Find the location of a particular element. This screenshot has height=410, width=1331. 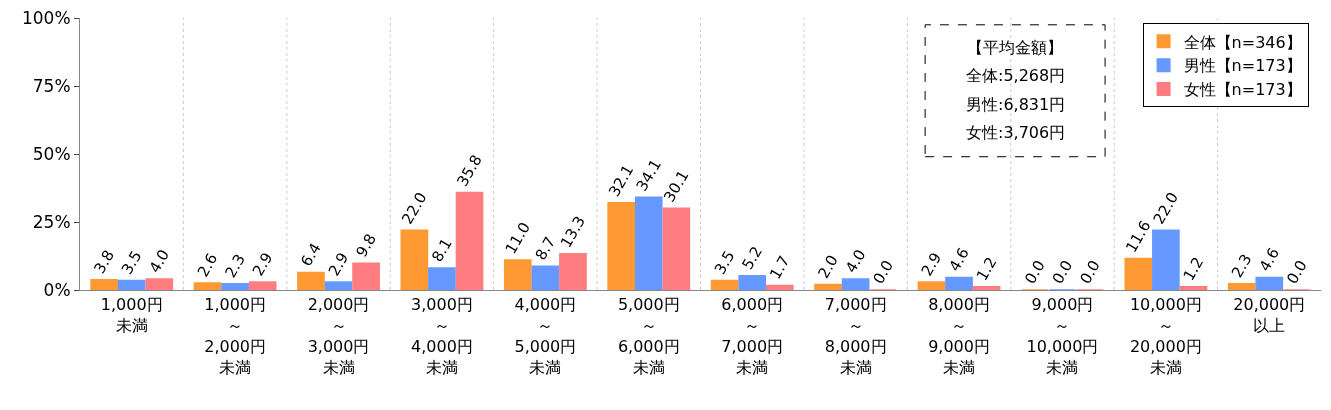

y-tick-label: 100% is located at coordinates (46, 17).